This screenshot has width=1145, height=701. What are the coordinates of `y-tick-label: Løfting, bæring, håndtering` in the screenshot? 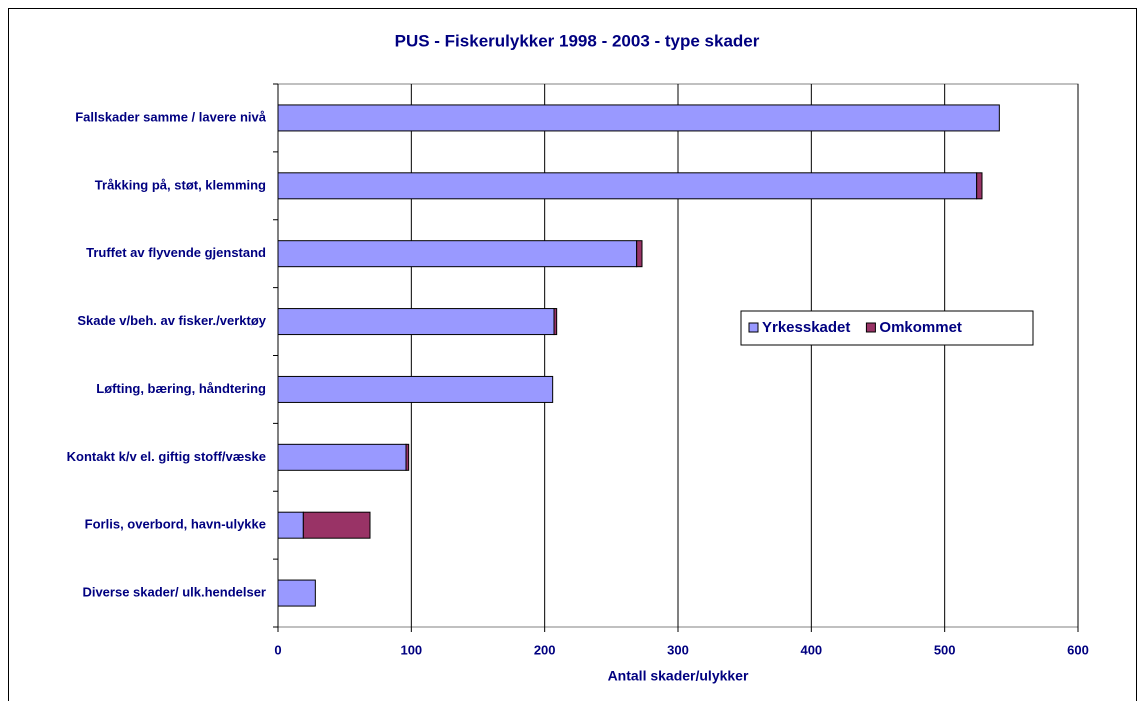 It's located at (181, 388).